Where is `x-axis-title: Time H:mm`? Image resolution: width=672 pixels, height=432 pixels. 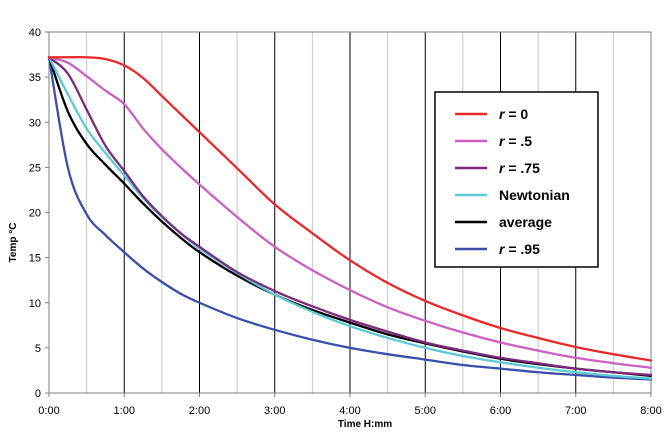
x-axis-title: Time H:mm is located at coordinates (365, 424).